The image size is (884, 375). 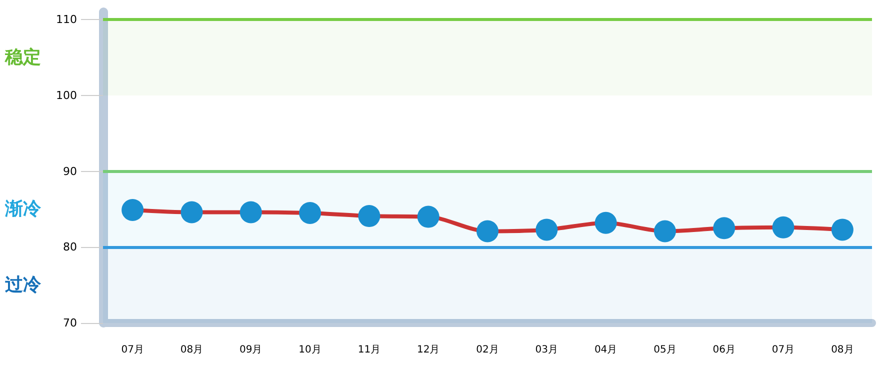 What do you see at coordinates (23, 285) in the screenshot?
I see `band-label: 过冷` at bounding box center [23, 285].